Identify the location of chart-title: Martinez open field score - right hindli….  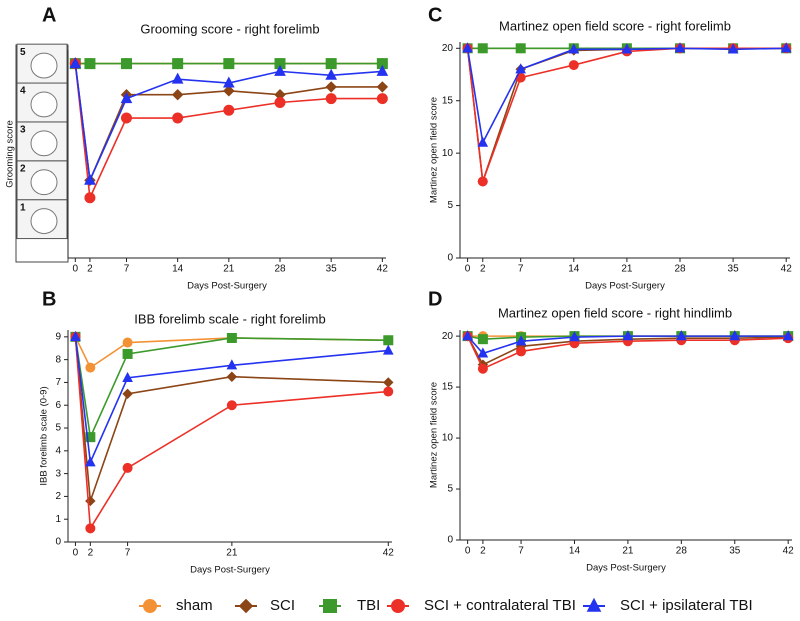
(615, 312).